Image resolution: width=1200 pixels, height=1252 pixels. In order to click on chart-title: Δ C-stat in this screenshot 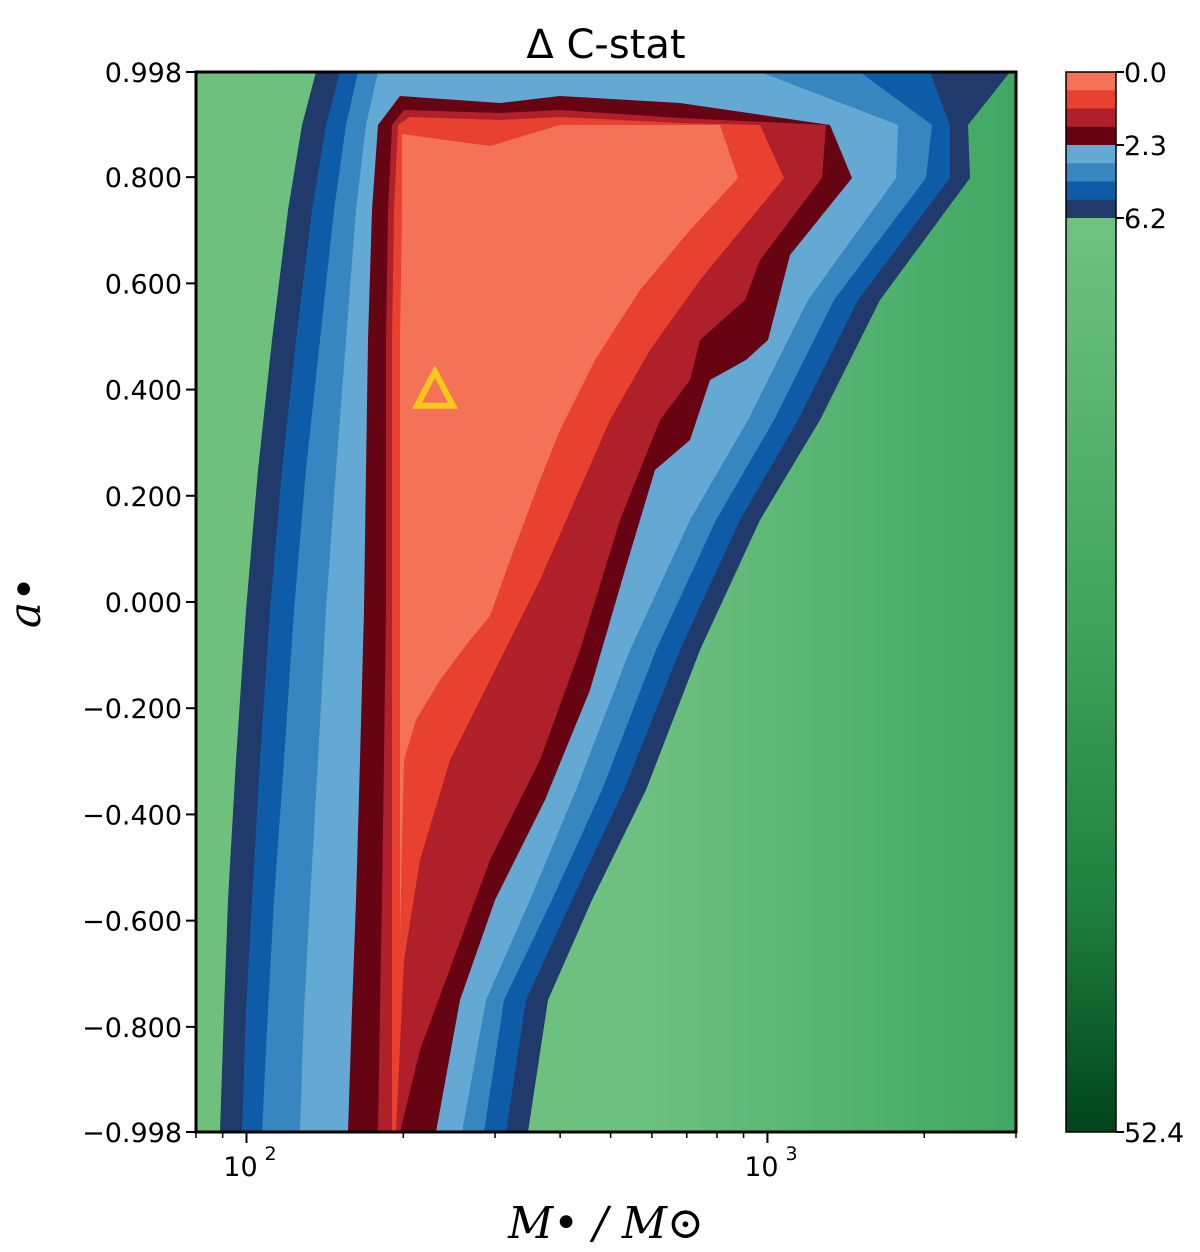, I will do `click(605, 45)`.